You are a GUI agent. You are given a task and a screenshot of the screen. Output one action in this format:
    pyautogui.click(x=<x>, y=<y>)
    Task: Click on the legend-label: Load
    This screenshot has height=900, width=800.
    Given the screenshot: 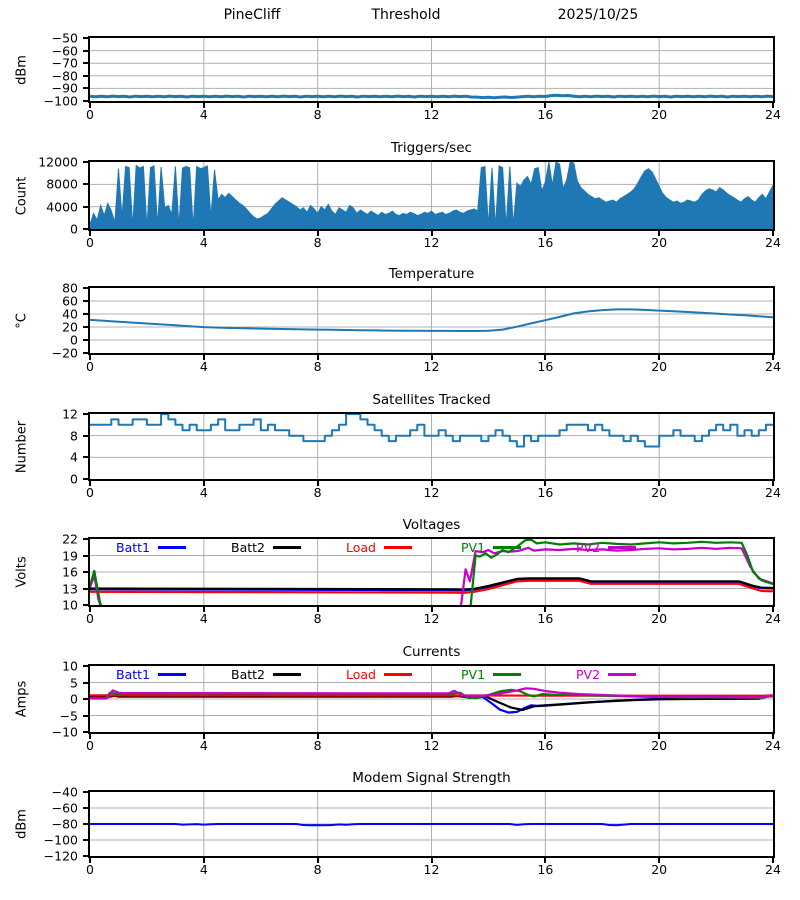 What is the action you would take?
    pyautogui.click(x=361, y=547)
    